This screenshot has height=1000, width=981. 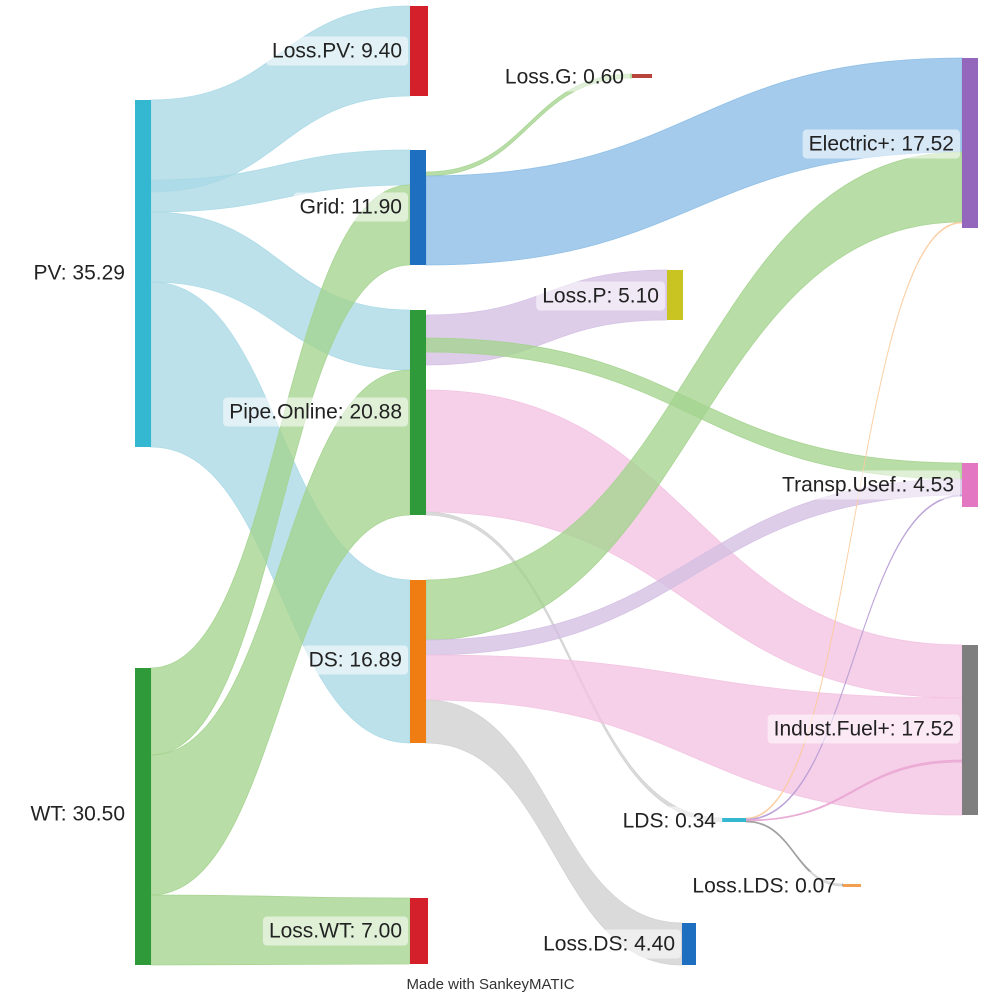 I want to click on node-label-losswt: Loss.WT: 7.00, so click(x=335, y=931).